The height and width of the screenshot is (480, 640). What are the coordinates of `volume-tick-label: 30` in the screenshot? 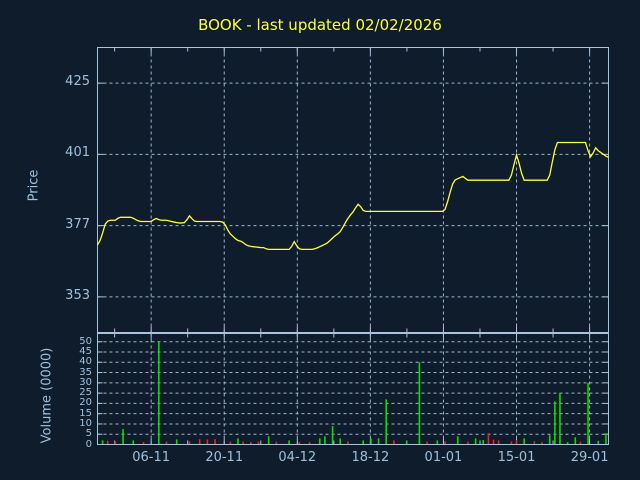 It's located at (85, 382).